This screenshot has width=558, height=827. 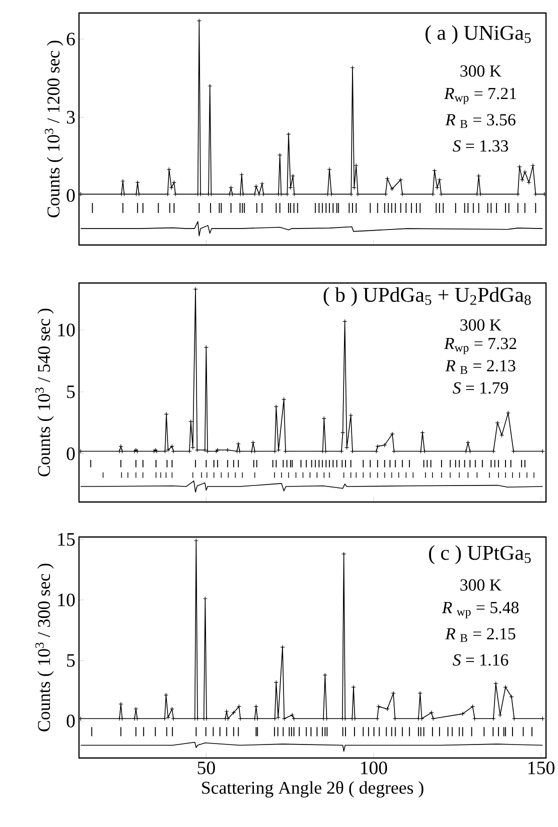 What do you see at coordinates (480, 388) in the screenshot?
I see `annotation: S = 1.79` at bounding box center [480, 388].